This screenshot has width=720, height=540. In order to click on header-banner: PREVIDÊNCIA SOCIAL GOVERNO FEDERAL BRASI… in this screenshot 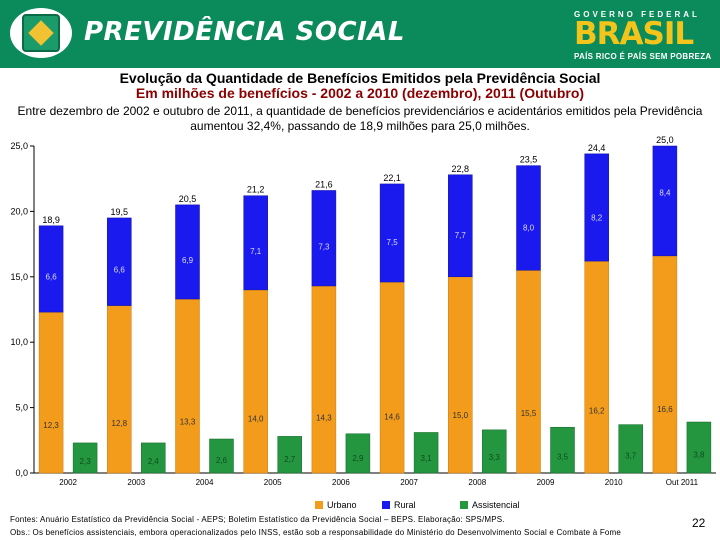, I will do `click(360, 34)`.